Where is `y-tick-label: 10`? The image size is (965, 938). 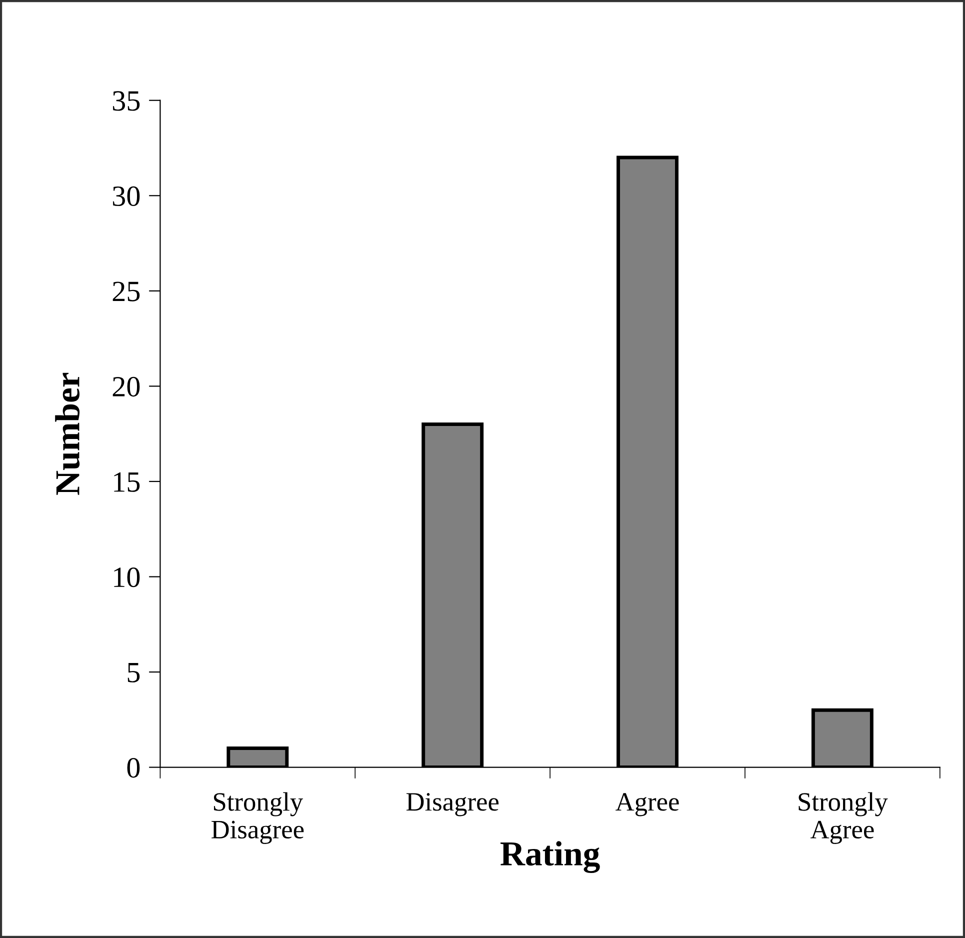 y-tick-label: 10 is located at coordinates (127, 577).